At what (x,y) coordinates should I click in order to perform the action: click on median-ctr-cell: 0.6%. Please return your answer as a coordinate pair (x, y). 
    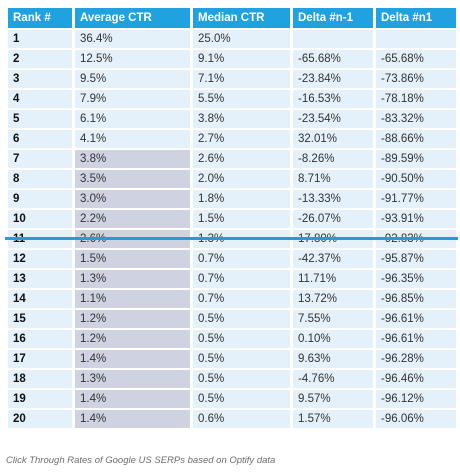
    Looking at the image, I should click on (241, 419).